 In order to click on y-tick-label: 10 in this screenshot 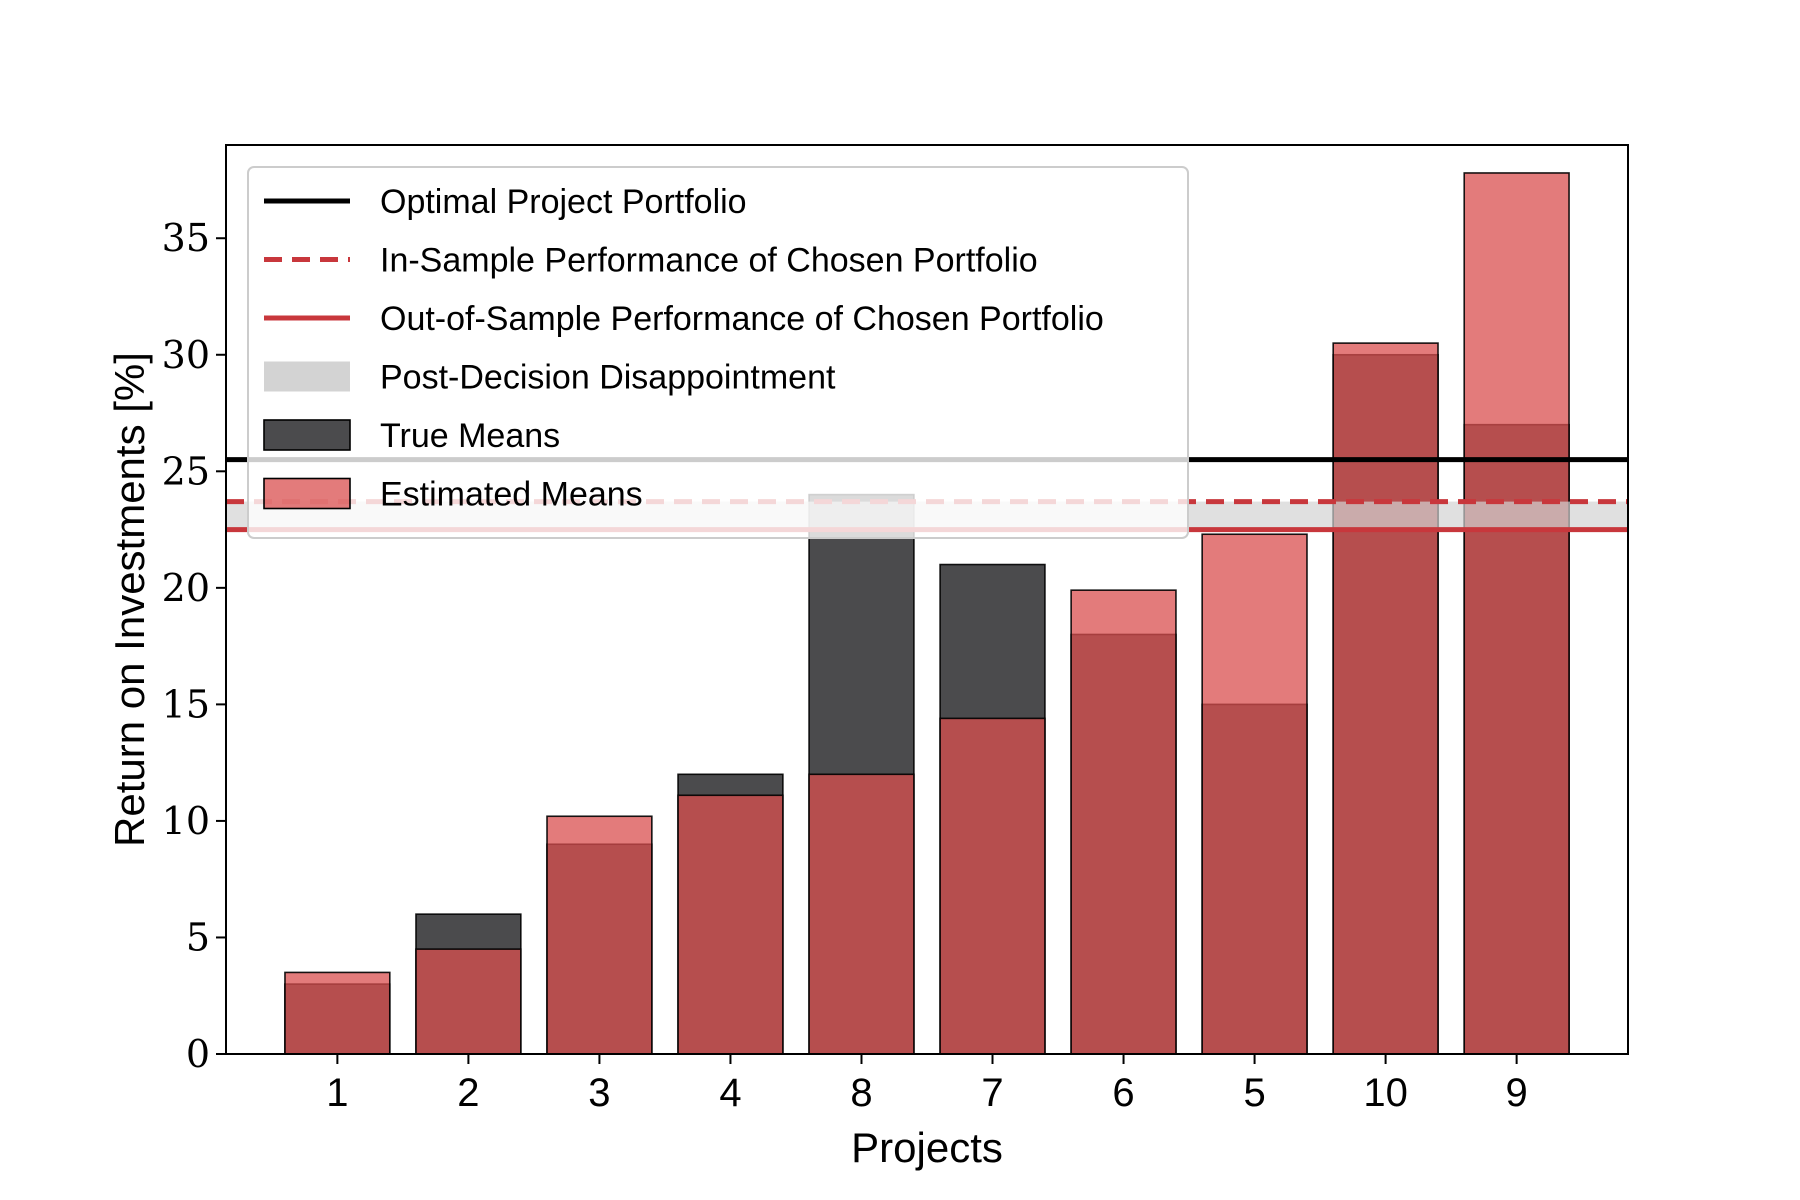, I will do `click(186, 821)`.